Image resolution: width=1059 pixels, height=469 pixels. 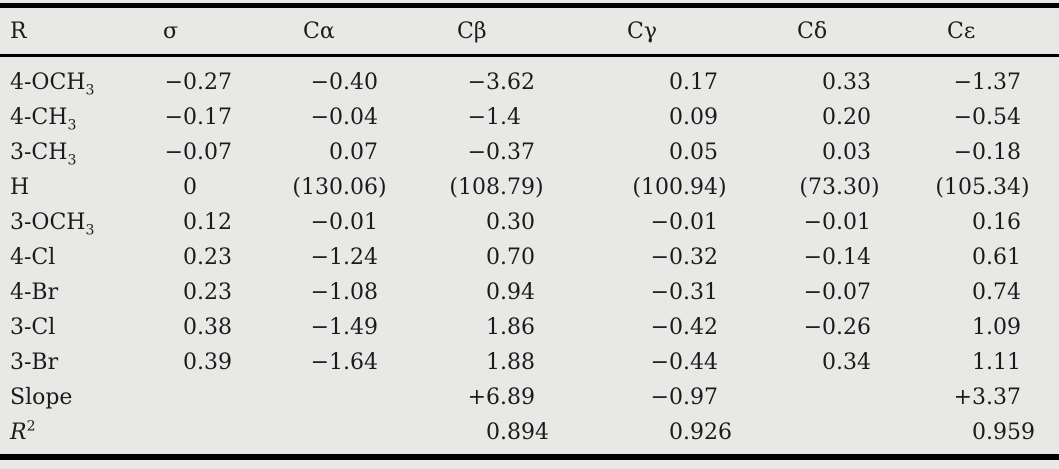 What do you see at coordinates (693, 117) in the screenshot?
I see `table-cell: 0.09` at bounding box center [693, 117].